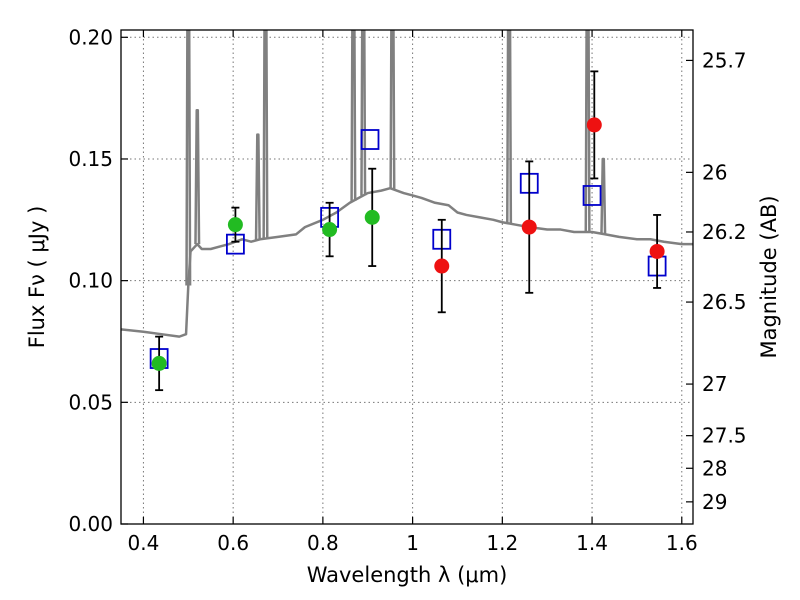 The image size is (800, 600). What do you see at coordinates (724, 232) in the screenshot?
I see `y2-tick-label: 26.2` at bounding box center [724, 232].